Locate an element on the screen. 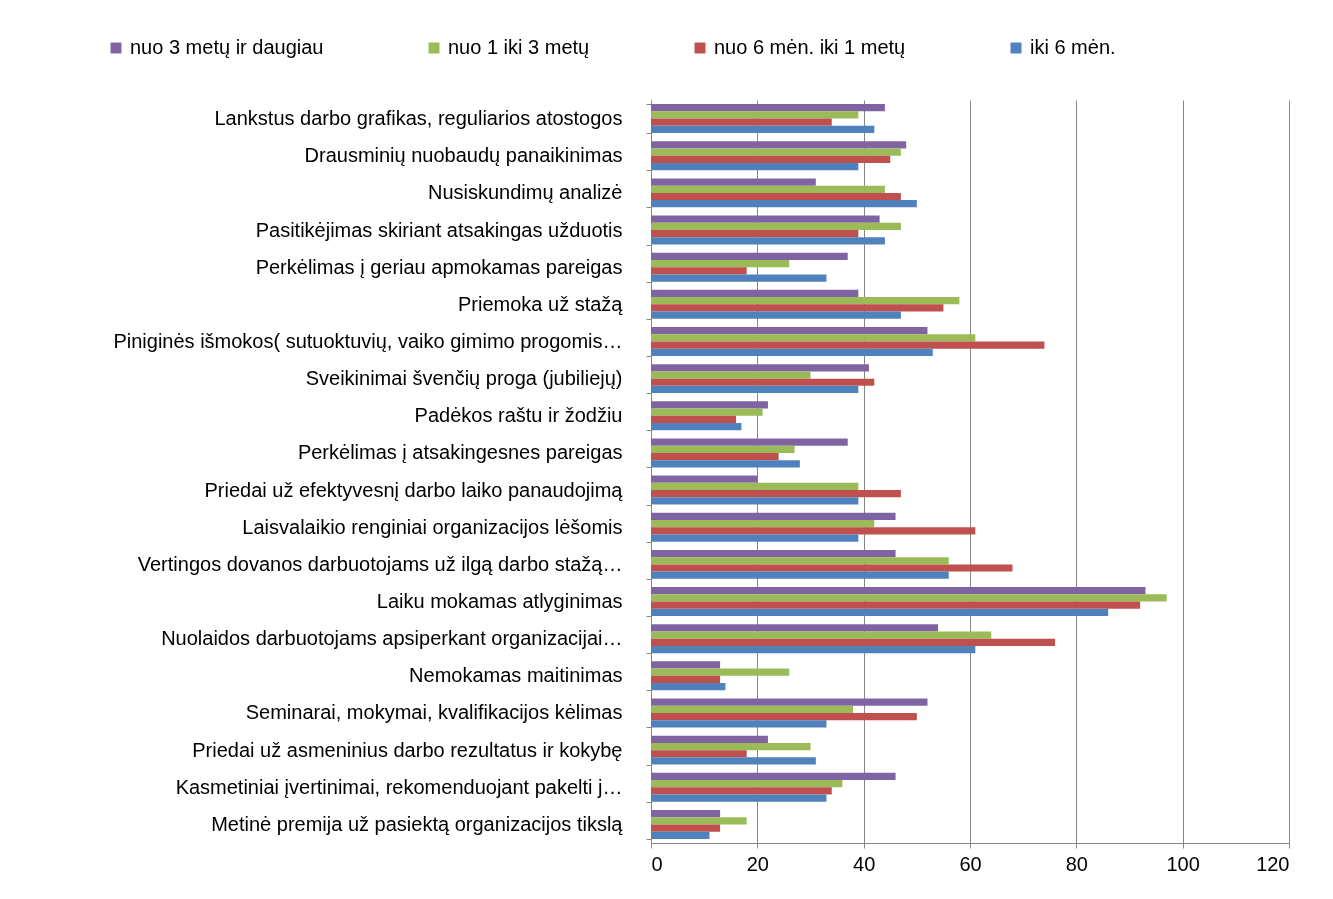 The height and width of the screenshot is (899, 1333). y-tick-label: Perkėlimas į geriau apmokamas pareigas is located at coordinates (439, 266).